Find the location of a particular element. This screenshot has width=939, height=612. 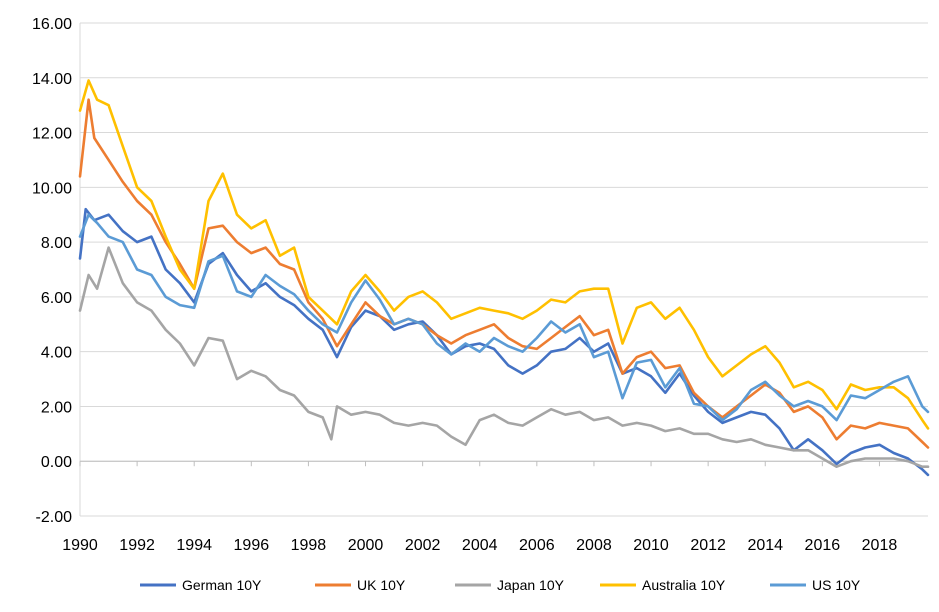

y-tick-label: -2.00 is located at coordinates (54, 517).